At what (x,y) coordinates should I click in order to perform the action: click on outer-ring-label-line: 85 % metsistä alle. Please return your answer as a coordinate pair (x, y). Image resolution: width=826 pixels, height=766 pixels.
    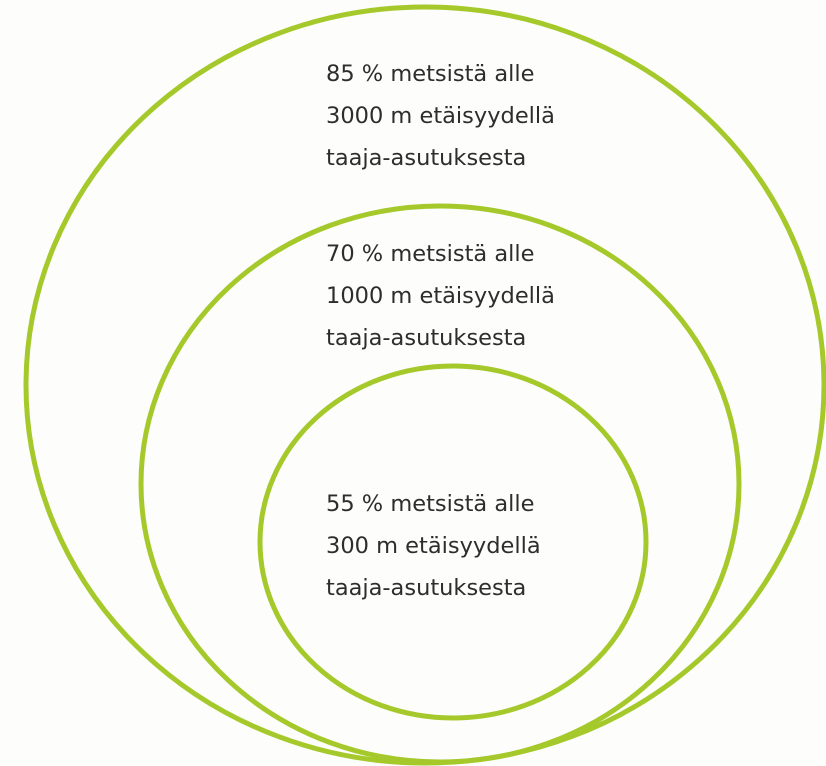
    Looking at the image, I should click on (430, 74).